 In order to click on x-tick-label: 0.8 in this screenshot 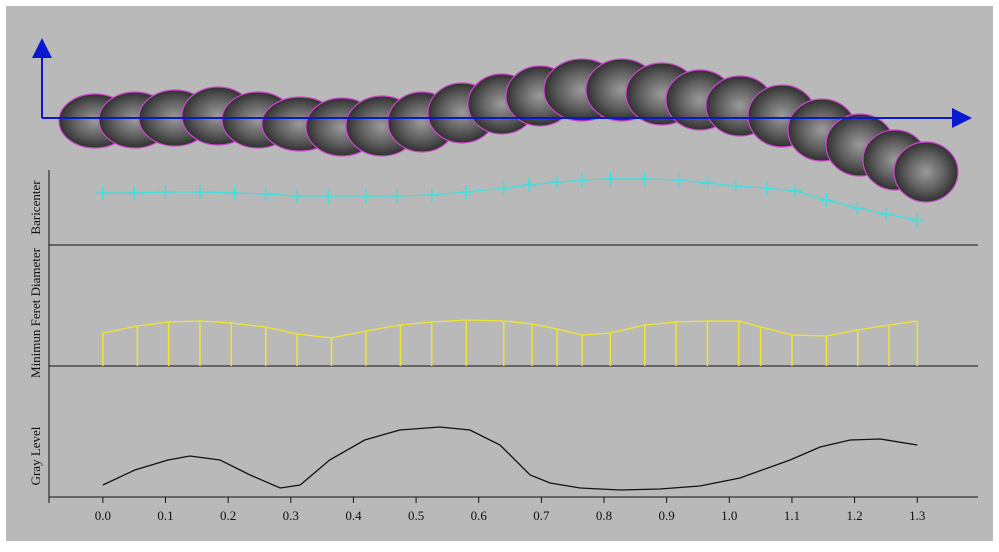, I will do `click(604, 515)`.